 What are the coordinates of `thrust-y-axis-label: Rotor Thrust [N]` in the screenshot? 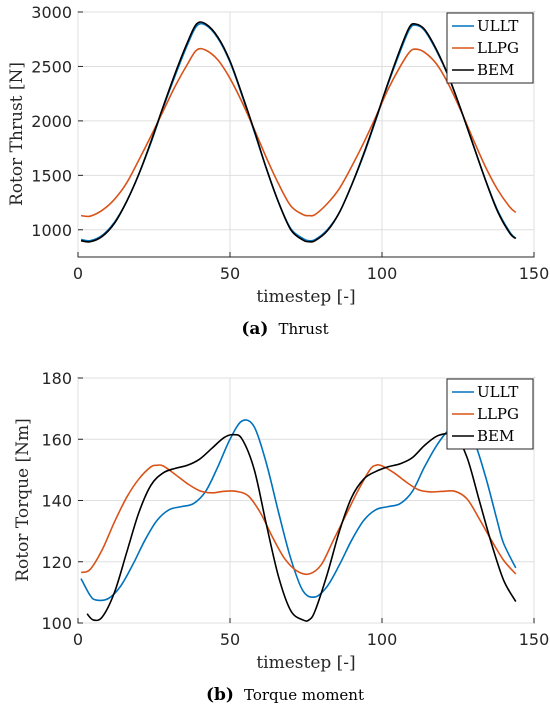 It's located at (17, 134).